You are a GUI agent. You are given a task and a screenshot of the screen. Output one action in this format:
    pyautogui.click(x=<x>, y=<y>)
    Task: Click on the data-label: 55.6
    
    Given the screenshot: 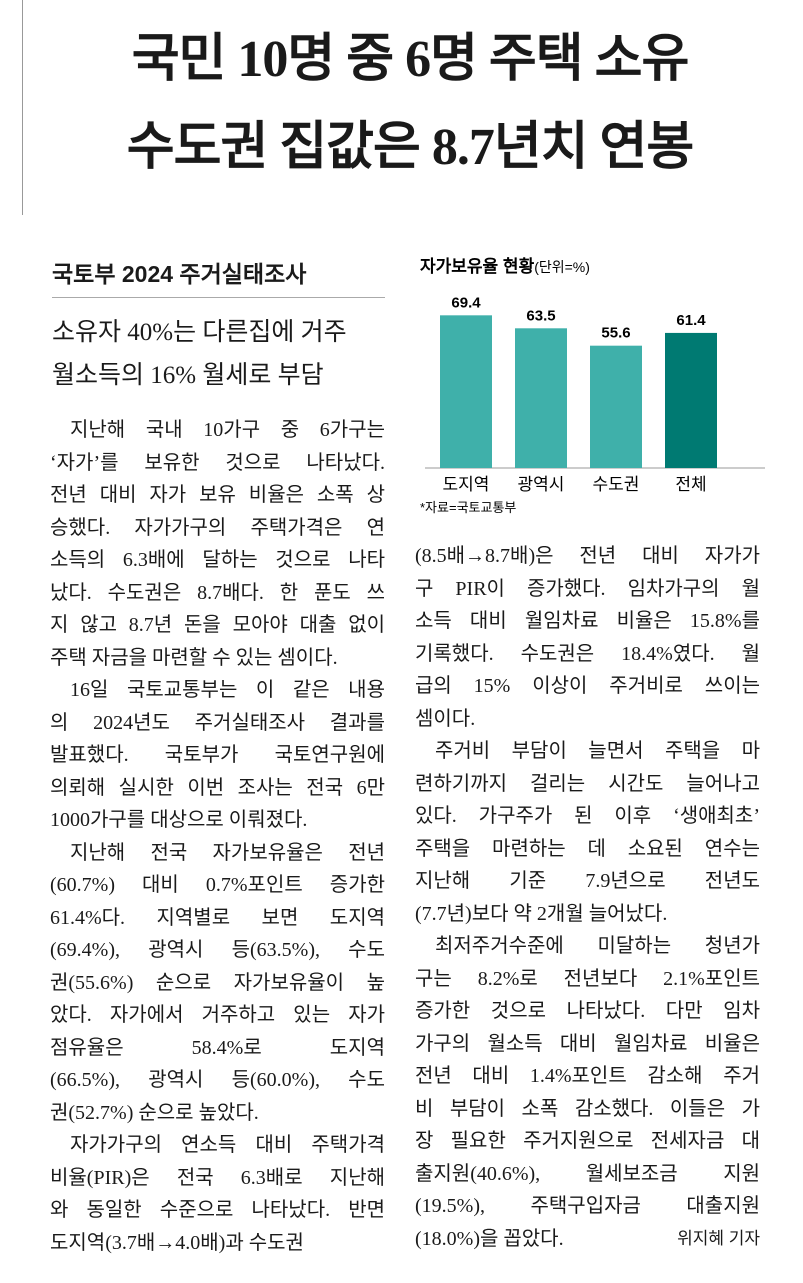 What is the action you would take?
    pyautogui.click(x=615, y=333)
    